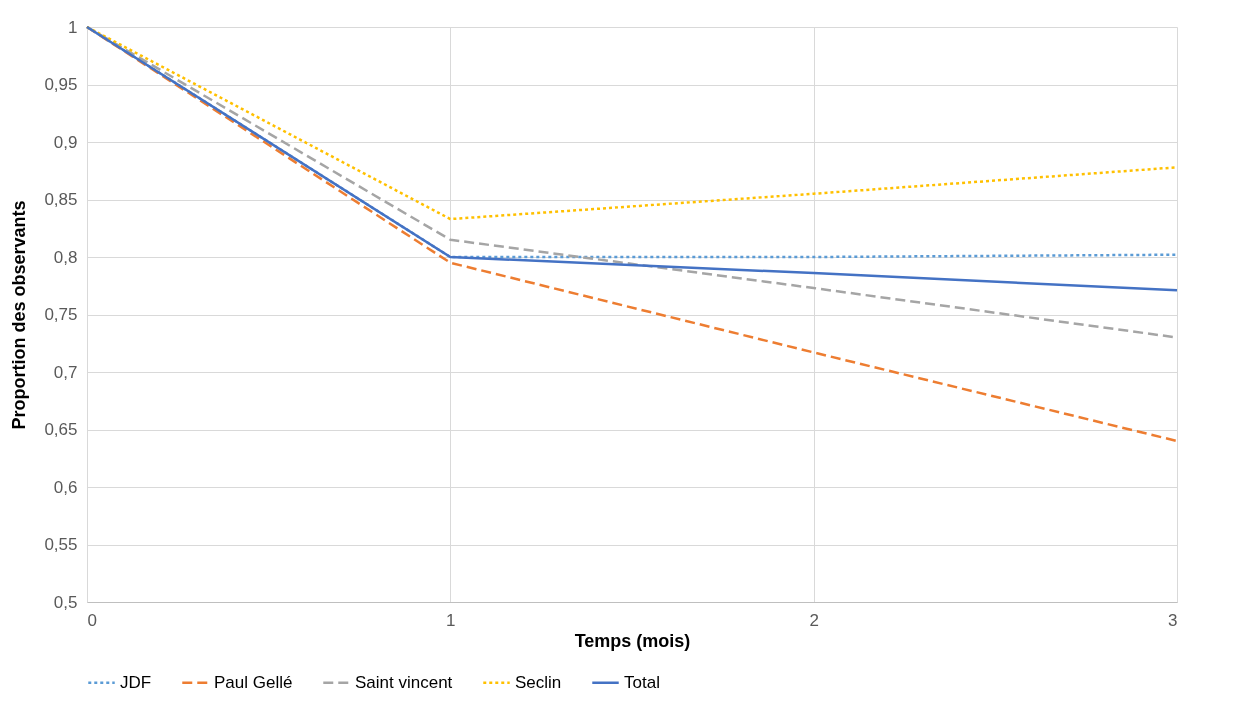 The height and width of the screenshot is (704, 1247). What do you see at coordinates (61, 314) in the screenshot?
I see `y-tick-label: 0,75` at bounding box center [61, 314].